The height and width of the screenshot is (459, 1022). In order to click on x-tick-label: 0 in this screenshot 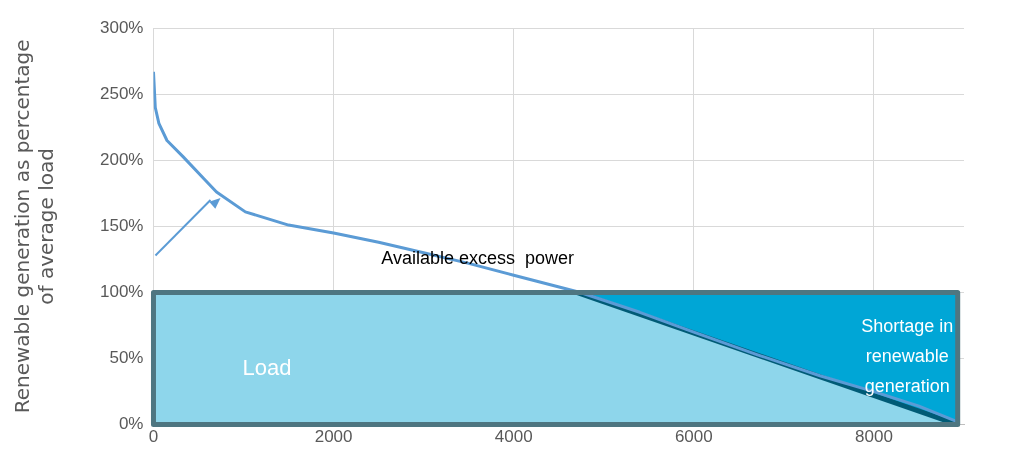, I will do `click(153, 437)`.